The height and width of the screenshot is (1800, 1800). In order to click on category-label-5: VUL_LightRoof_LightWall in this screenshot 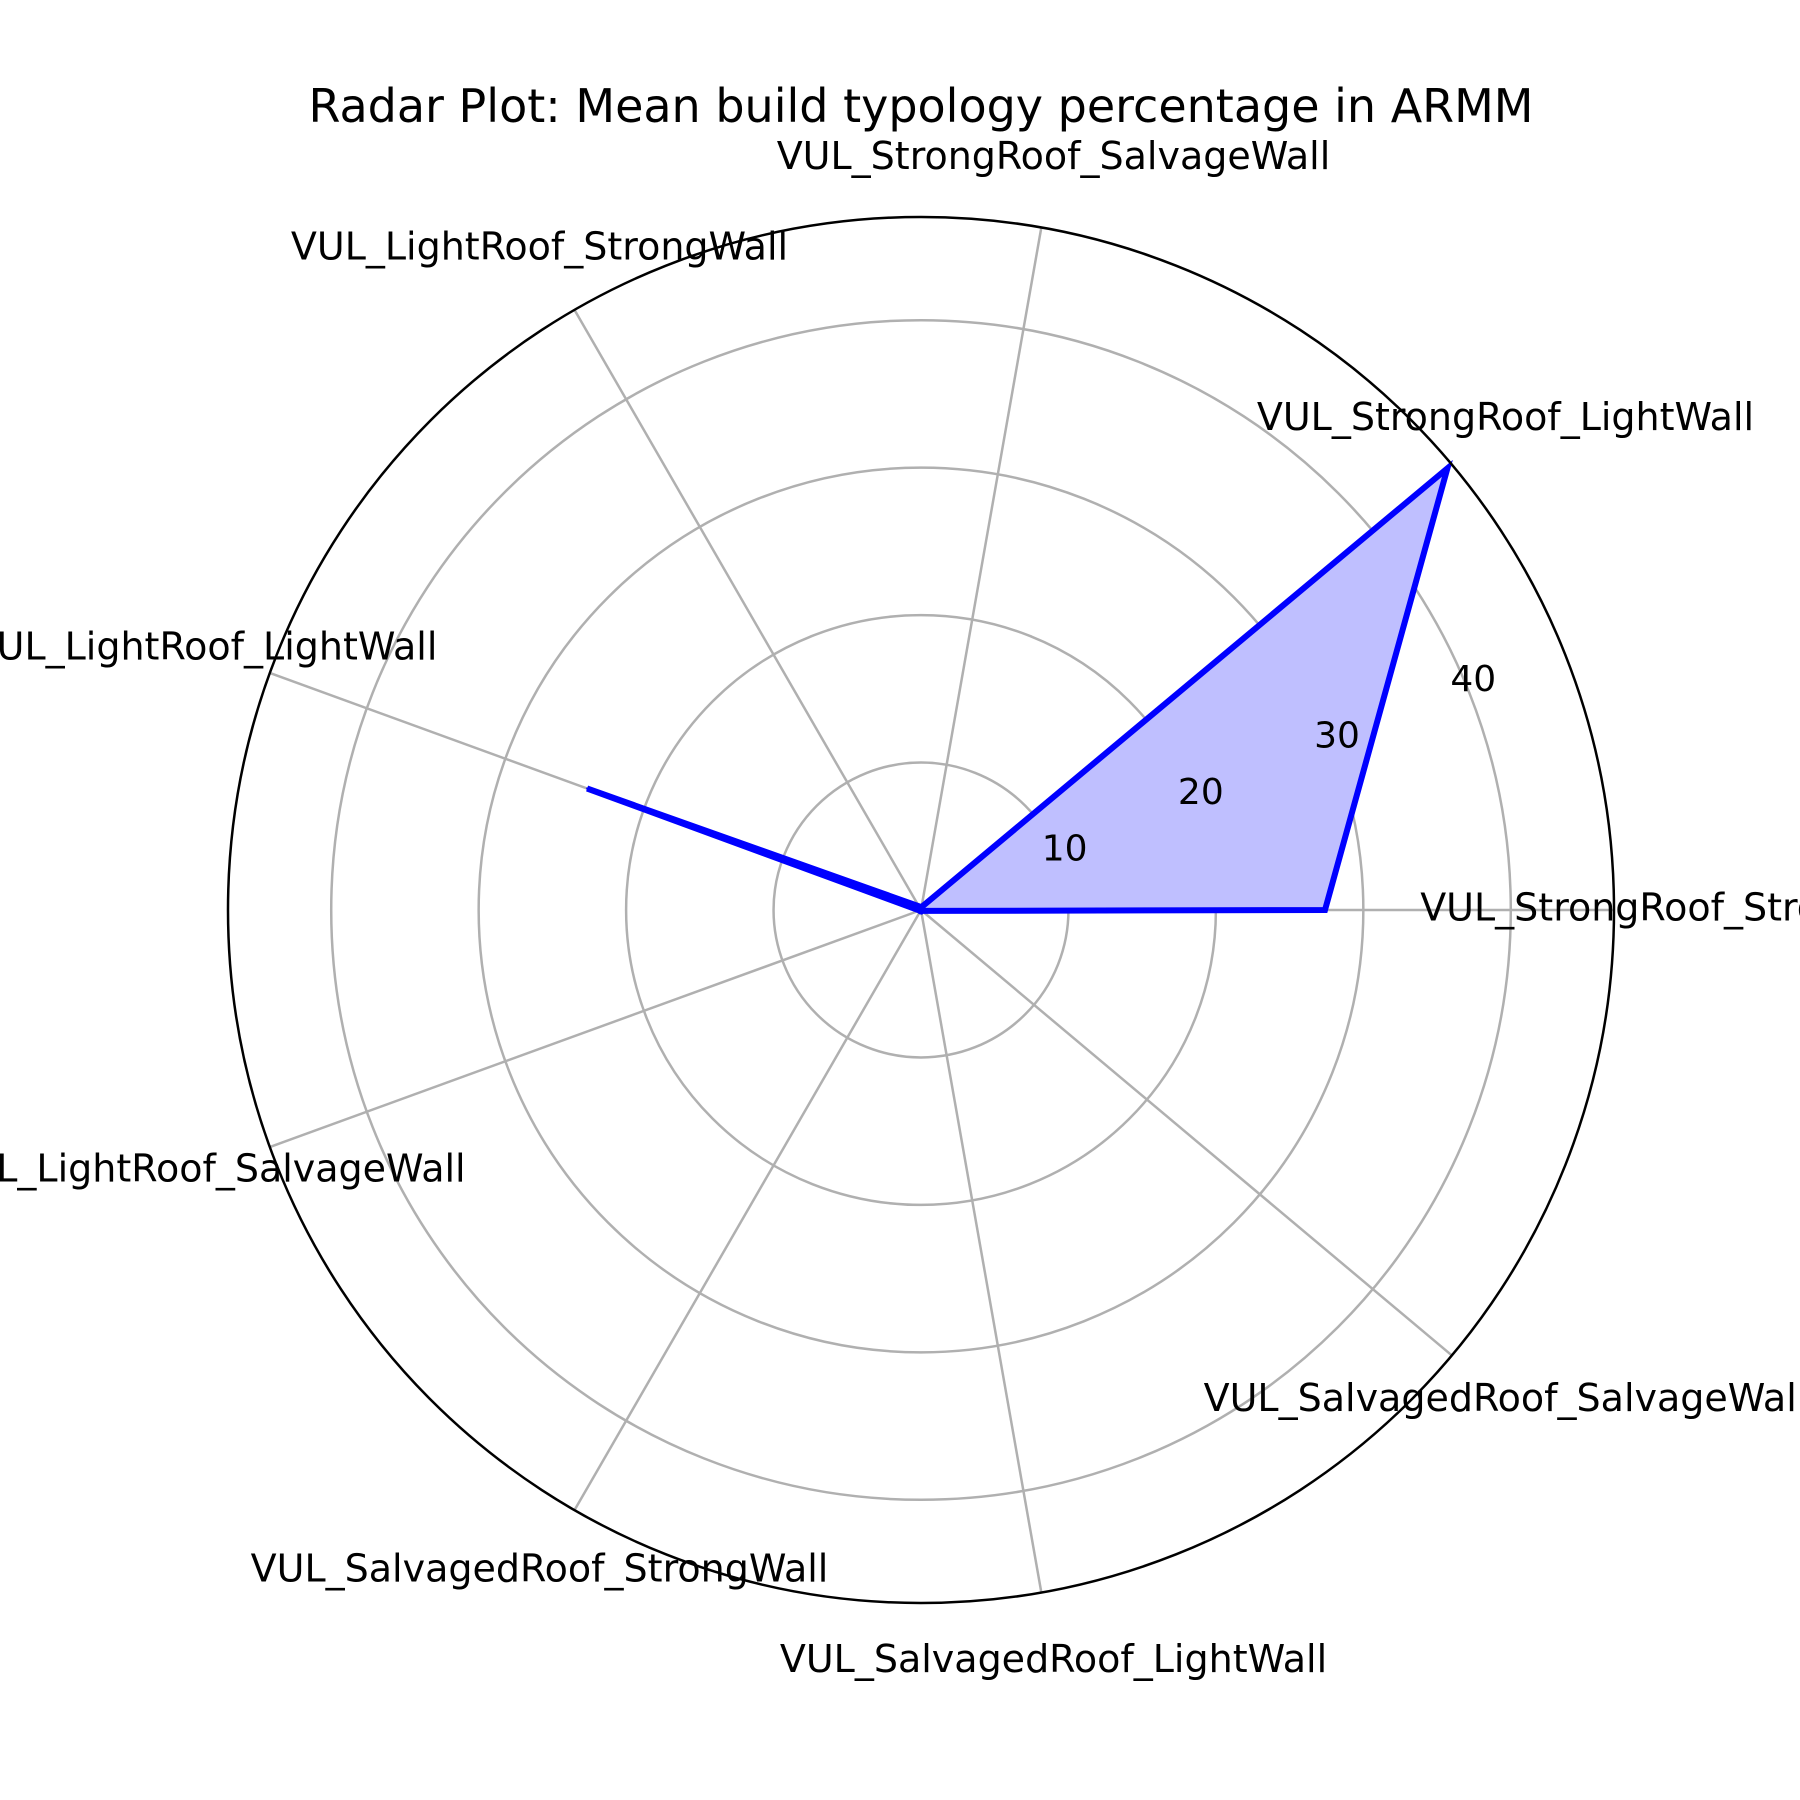, I will do `click(218, 647)`.